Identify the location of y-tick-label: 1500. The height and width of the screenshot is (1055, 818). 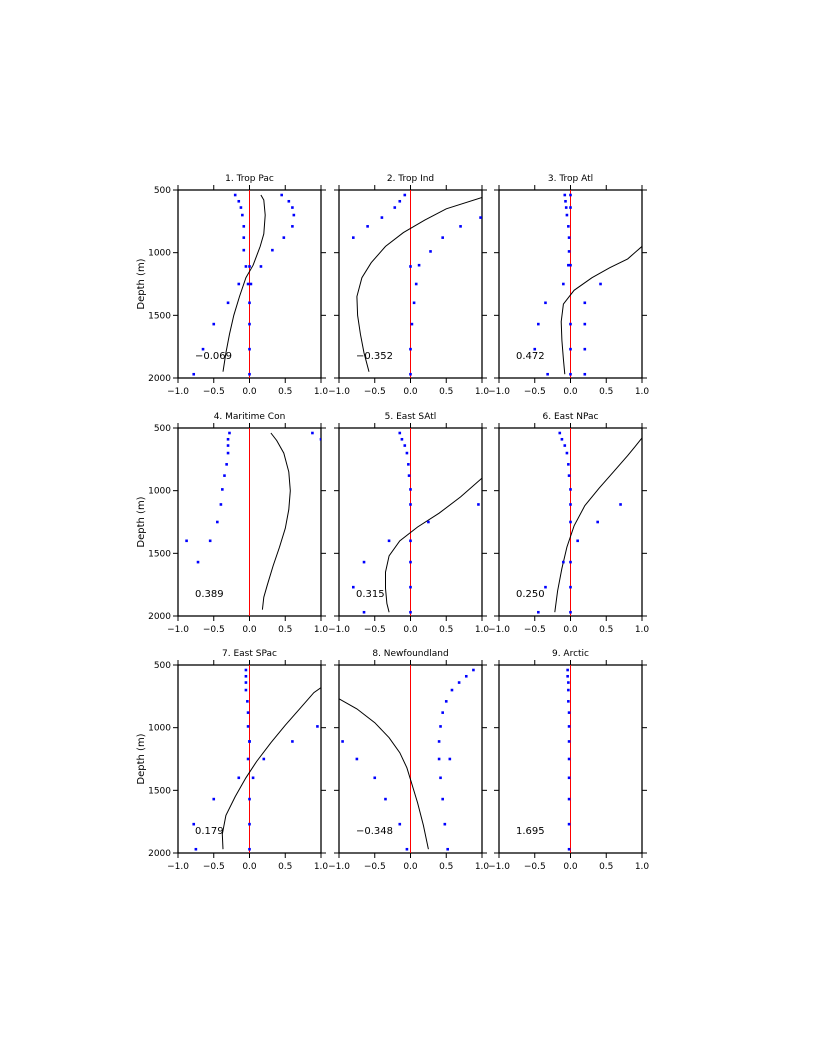
(159, 316).